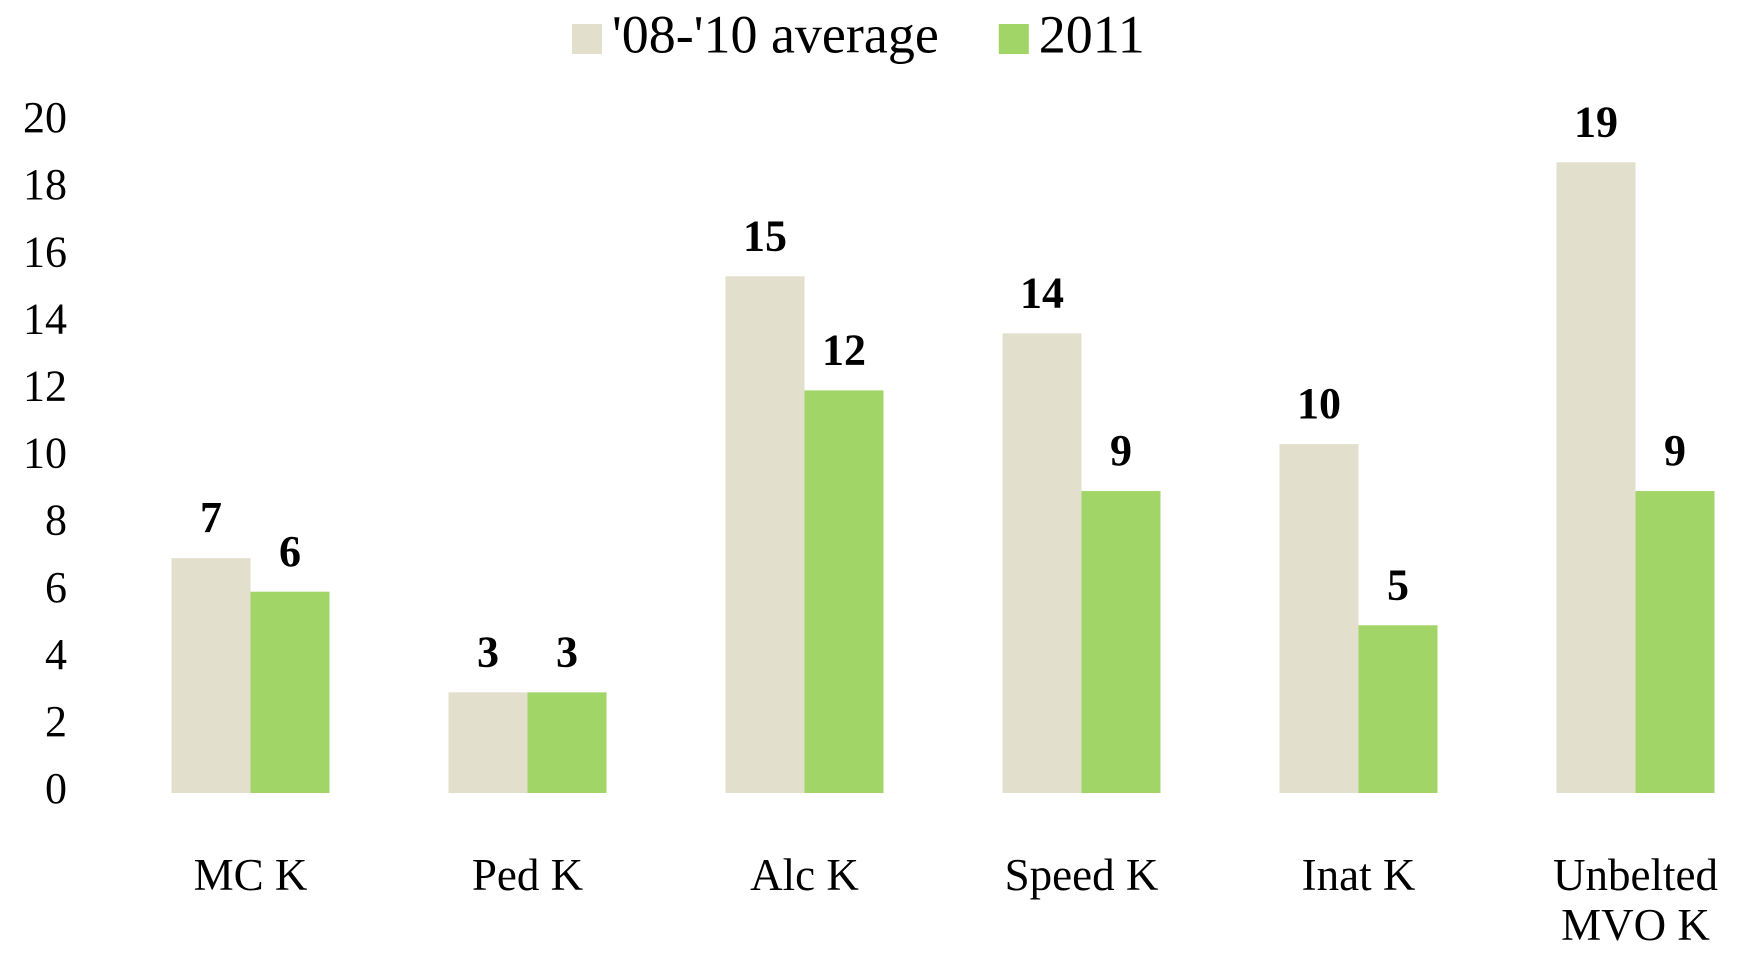 The width and height of the screenshot is (1741, 958). Describe the element at coordinates (775, 34) in the screenshot. I see `legend-label: '08-'10 average` at that location.